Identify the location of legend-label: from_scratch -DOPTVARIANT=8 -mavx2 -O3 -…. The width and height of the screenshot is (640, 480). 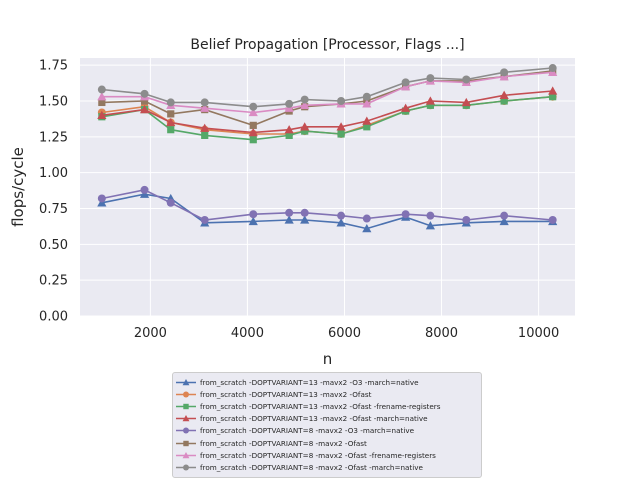
(307, 431).